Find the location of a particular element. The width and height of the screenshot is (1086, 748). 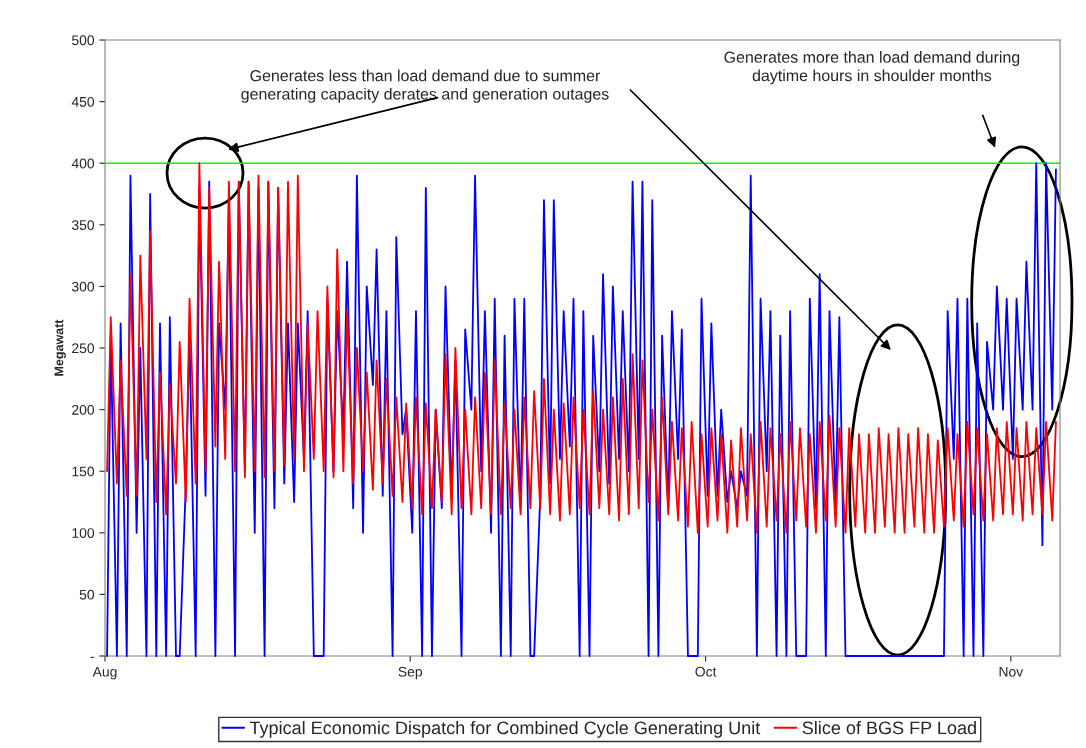

y-tick-label: 250 is located at coordinates (83, 348).